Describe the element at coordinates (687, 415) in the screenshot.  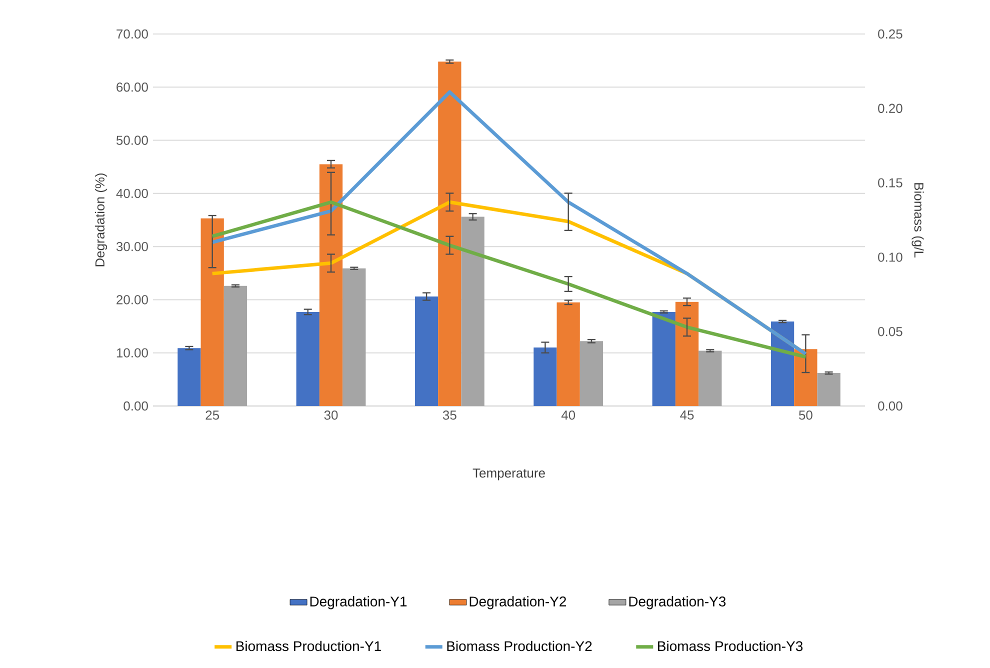
I see `x-tick-label: 45` at that location.